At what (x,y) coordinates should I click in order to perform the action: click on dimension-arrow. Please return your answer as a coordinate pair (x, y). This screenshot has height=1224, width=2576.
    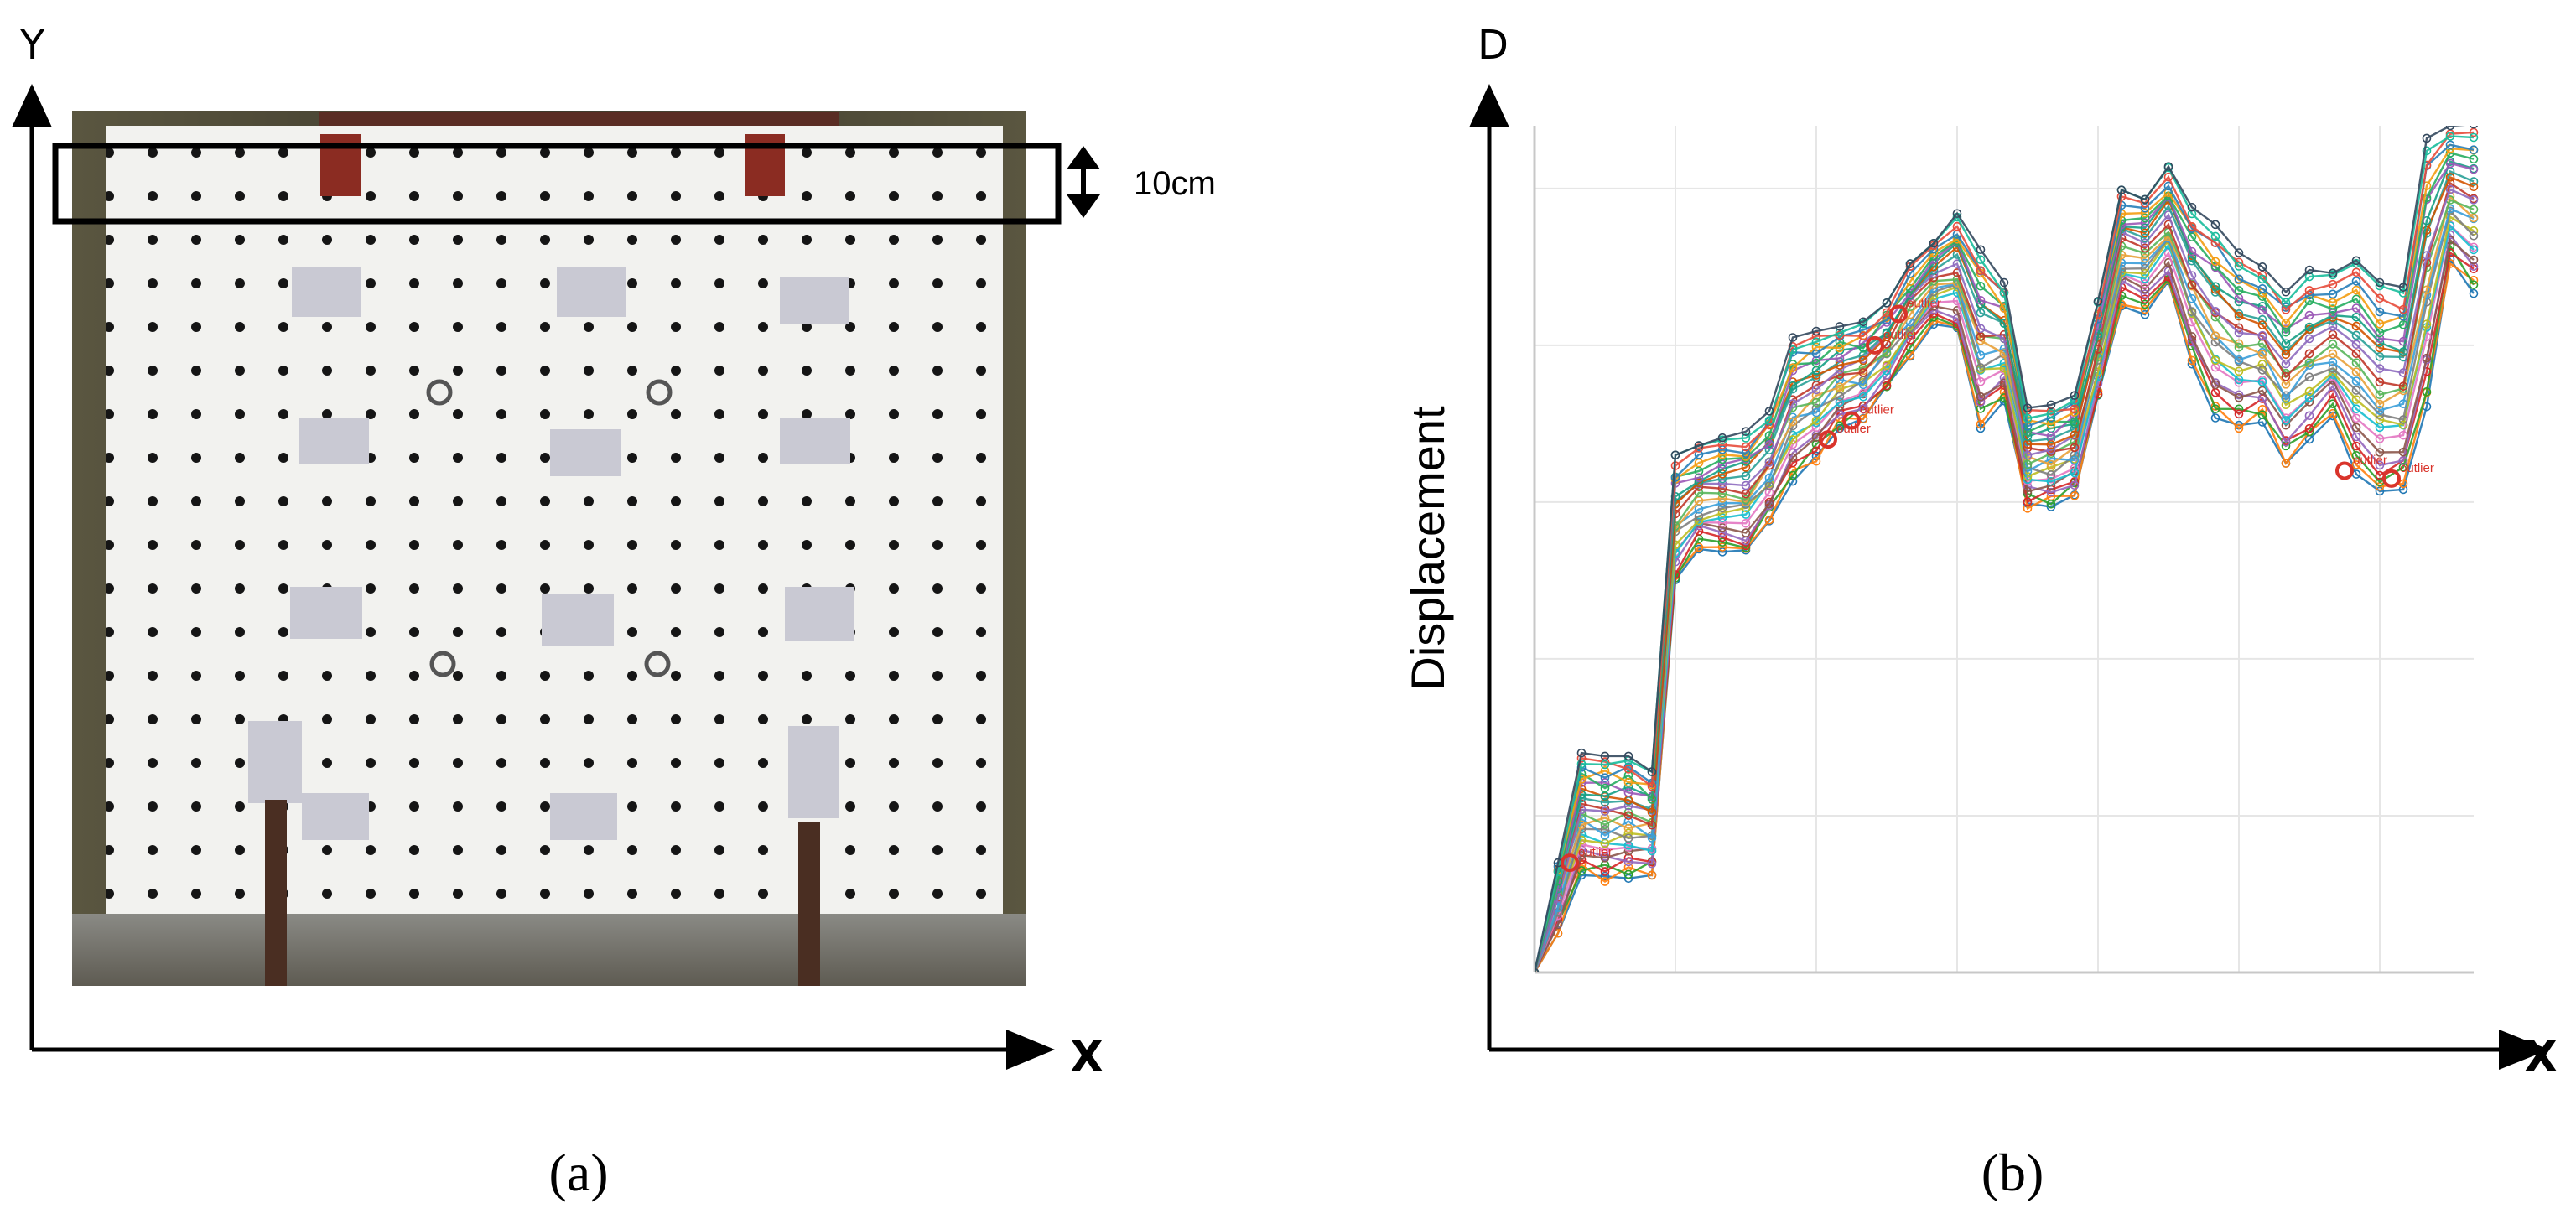
    Looking at the image, I should click on (1083, 182).